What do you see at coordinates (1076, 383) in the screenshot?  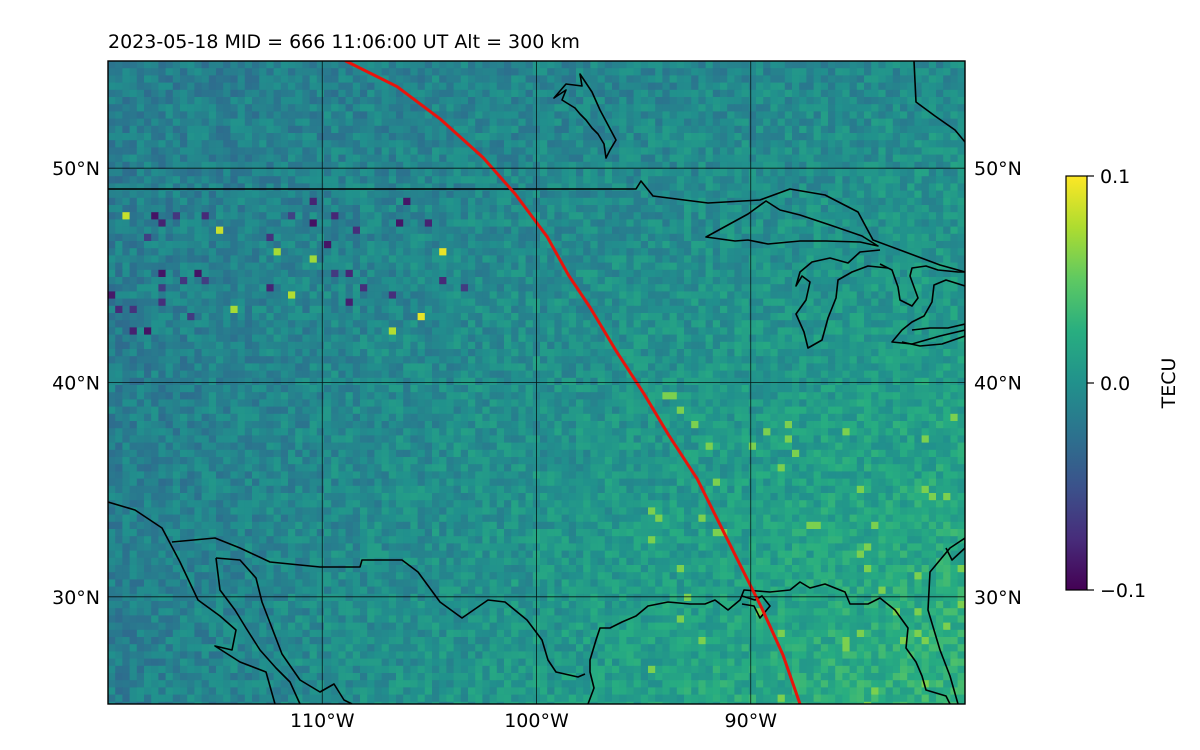 I see `colorbar-gradient` at bounding box center [1076, 383].